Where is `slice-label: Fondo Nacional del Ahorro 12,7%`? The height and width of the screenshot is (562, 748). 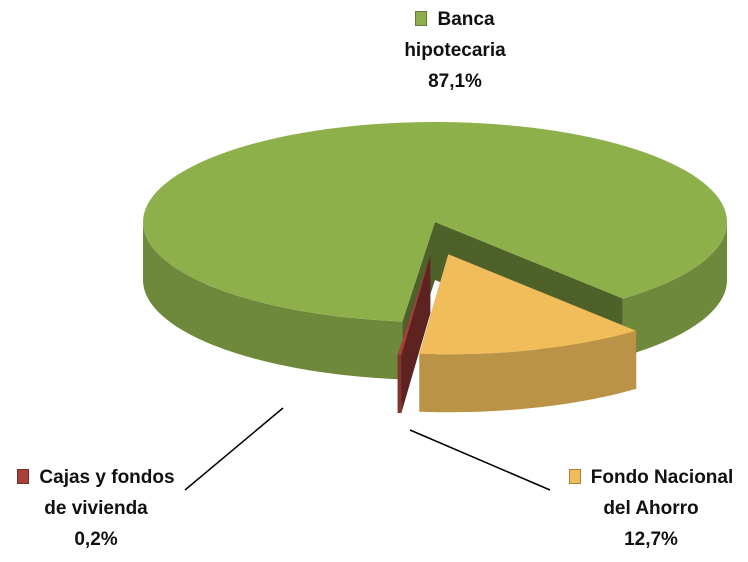
slice-label: Fondo Nacional del Ahorro 12,7% is located at coordinates (651, 508).